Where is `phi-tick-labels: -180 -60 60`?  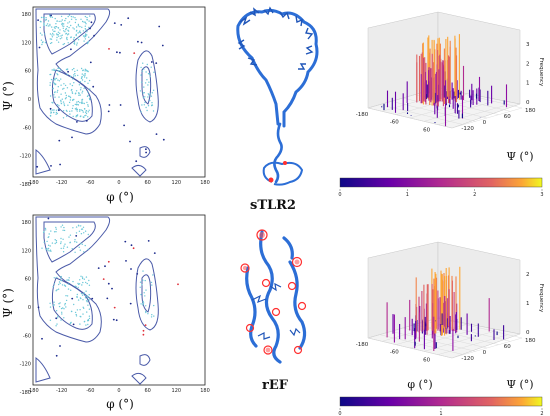
phi-tick-labels: -180 -60 60 is located at coordinates (393, 122).